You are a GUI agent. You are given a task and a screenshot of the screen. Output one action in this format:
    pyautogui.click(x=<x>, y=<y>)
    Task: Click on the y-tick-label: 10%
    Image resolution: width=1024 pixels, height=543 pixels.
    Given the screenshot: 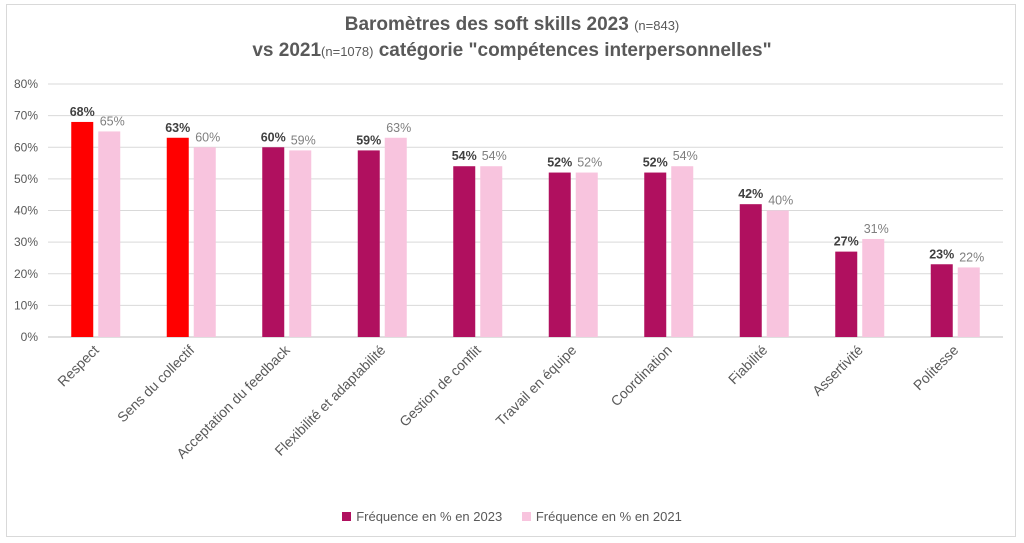 What is the action you would take?
    pyautogui.click(x=26, y=305)
    